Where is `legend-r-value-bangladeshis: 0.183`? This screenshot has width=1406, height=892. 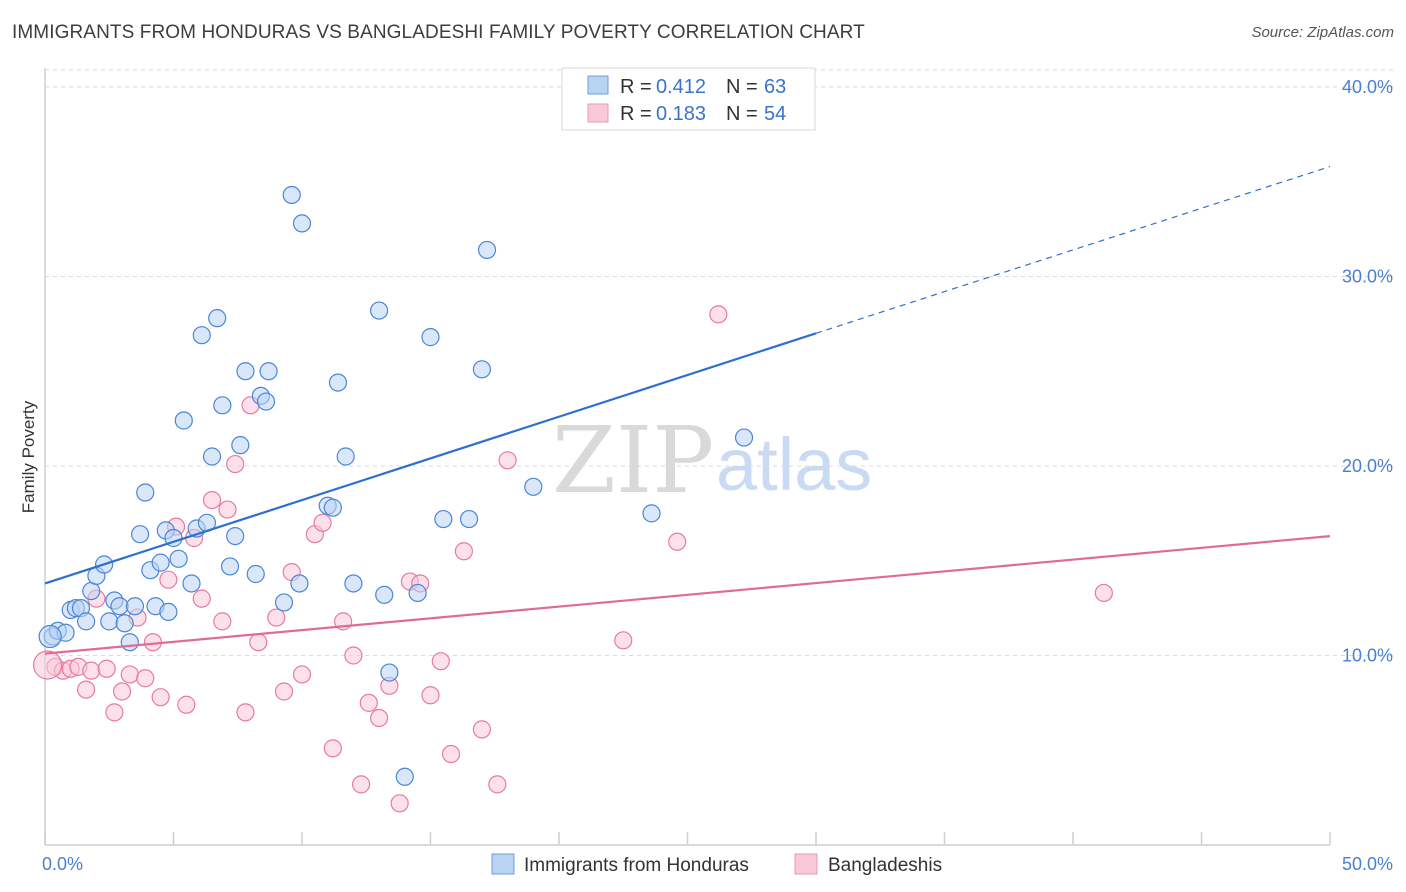 legend-r-value-bangladeshis: 0.183 is located at coordinates (681, 114).